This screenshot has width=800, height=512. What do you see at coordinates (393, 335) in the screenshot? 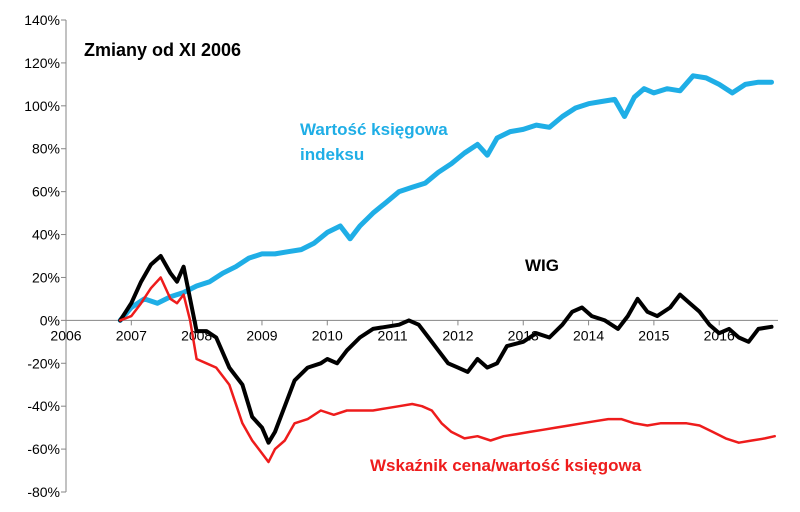
I see `x-tick-label: 2011` at bounding box center [393, 335].